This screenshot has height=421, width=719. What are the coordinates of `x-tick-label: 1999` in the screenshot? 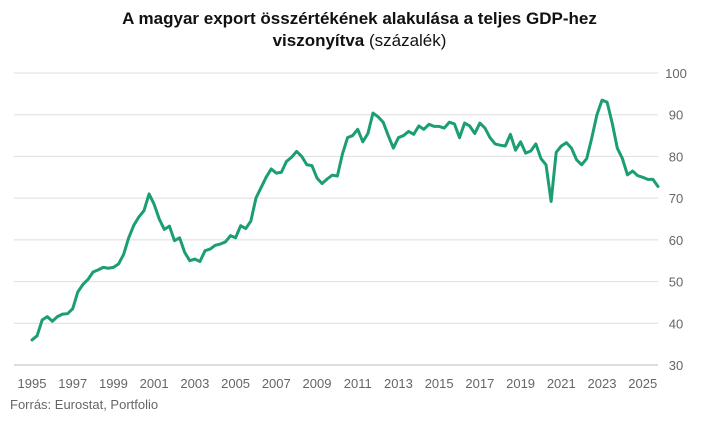 It's located at (113, 383).